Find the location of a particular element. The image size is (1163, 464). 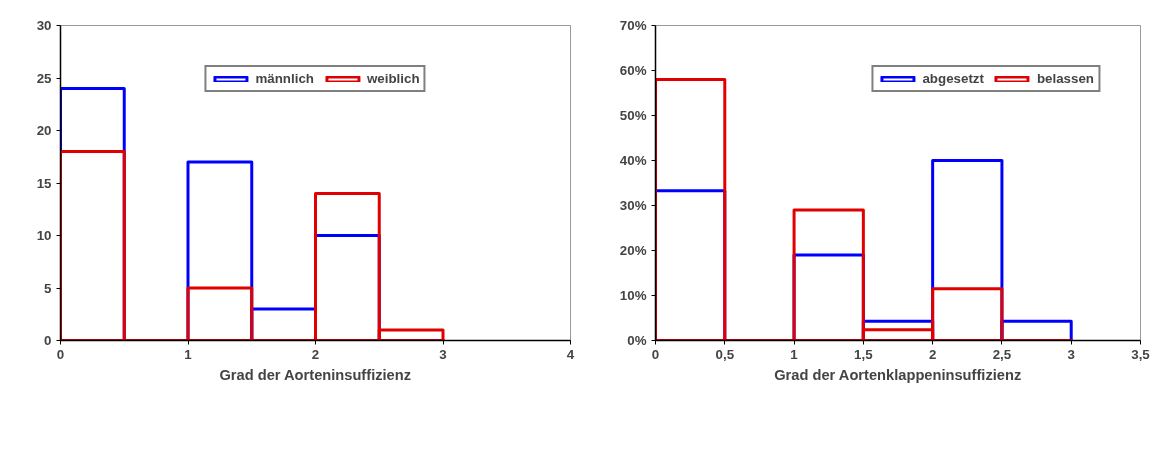

y-tick-label: 40% is located at coordinates (633, 160).